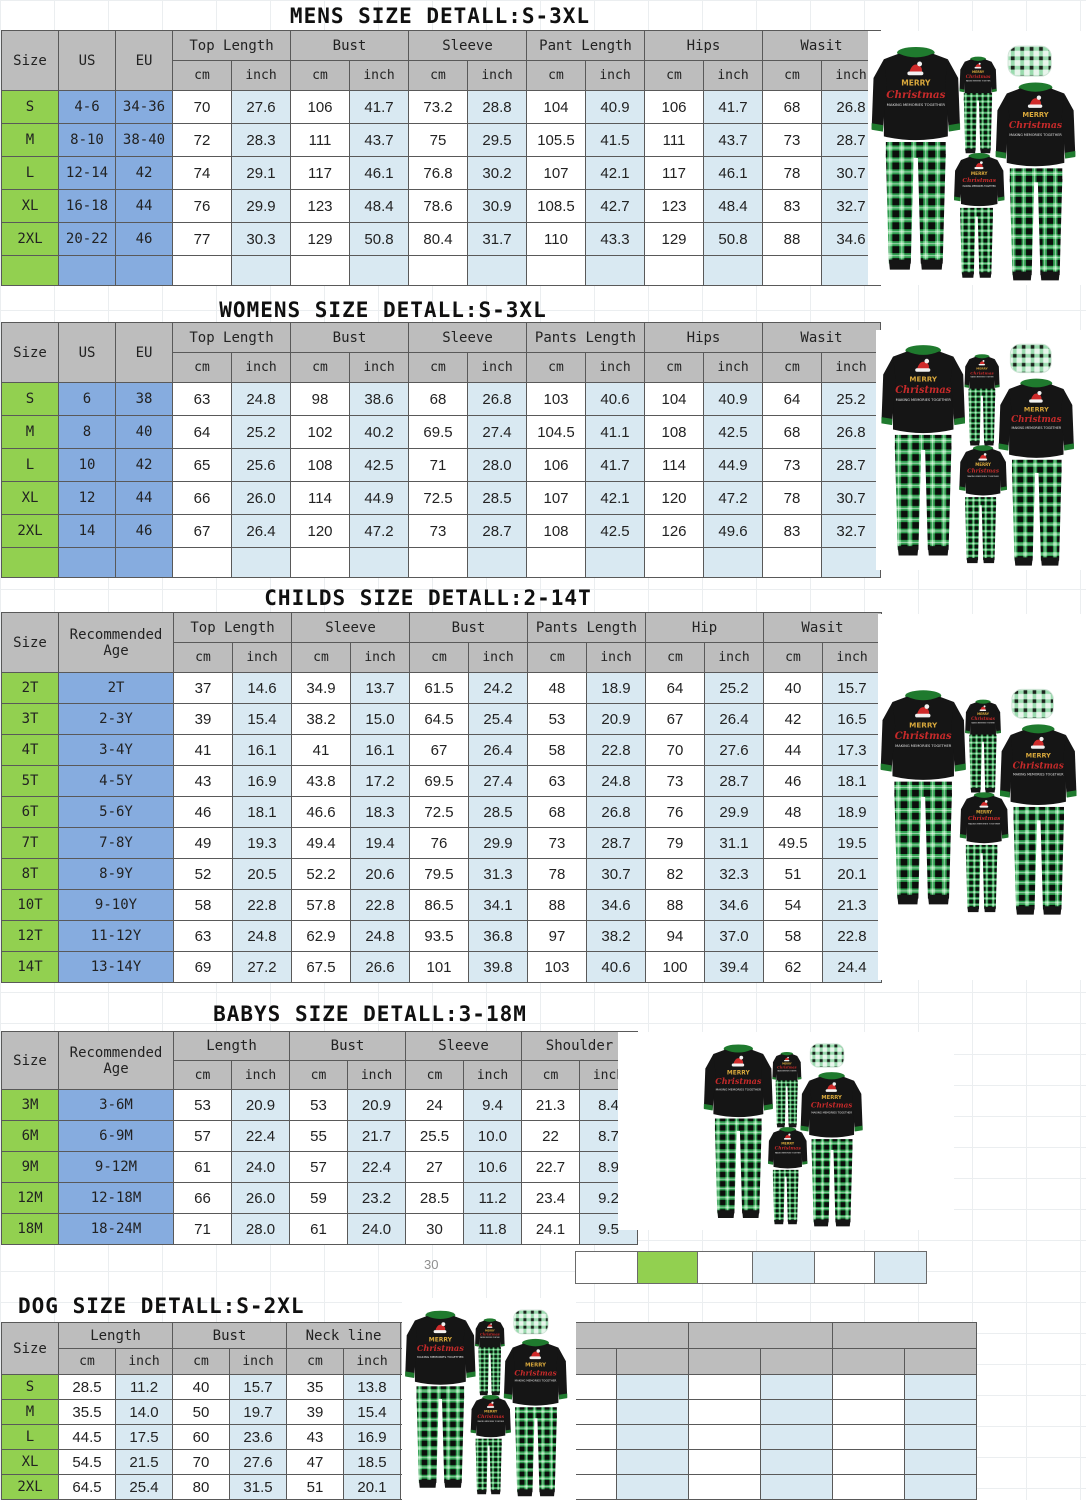  What do you see at coordinates (258, 1437) in the screenshot?
I see `value-cell: 23.6` at bounding box center [258, 1437].